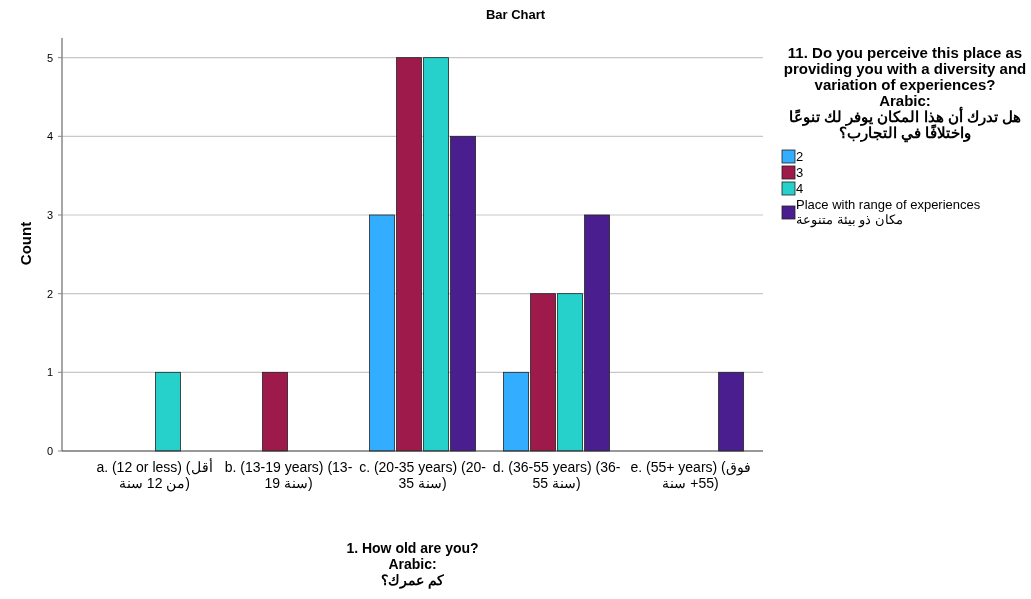  Describe the element at coordinates (422, 475) in the screenshot. I see `x-tick-label: c. (20-35 years) (20-35 سنة)` at that location.